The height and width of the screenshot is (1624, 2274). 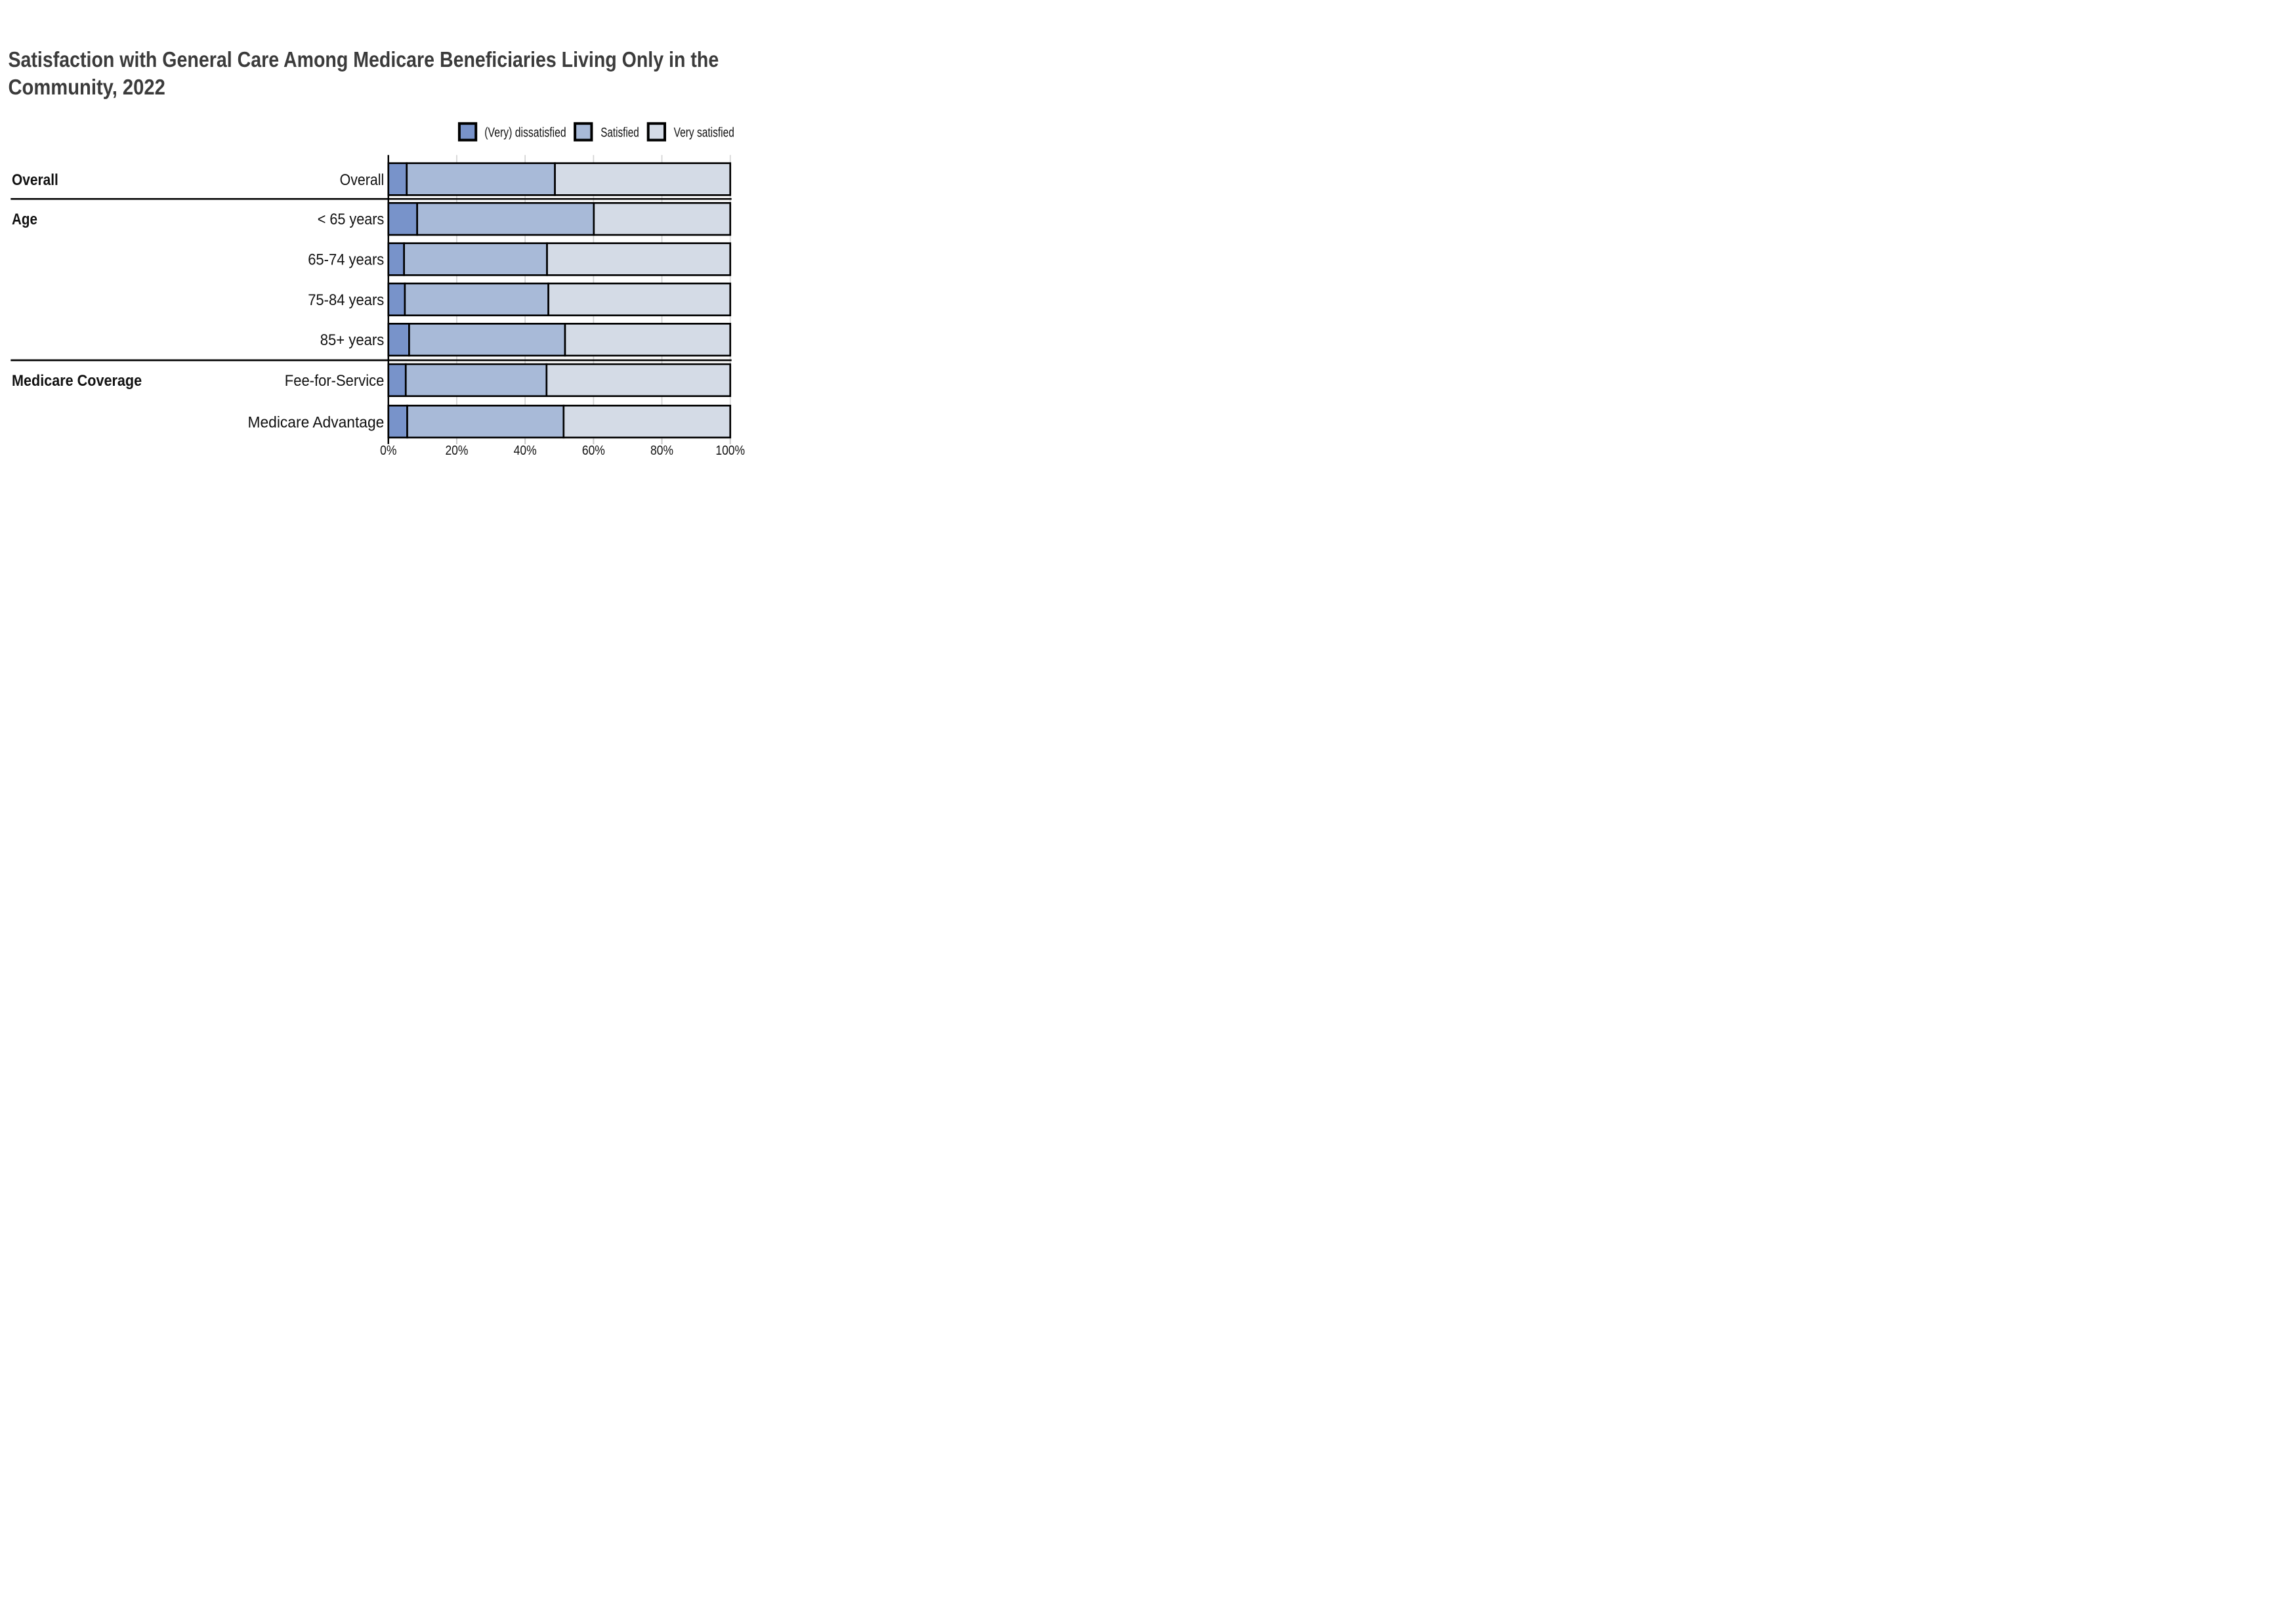 What do you see at coordinates (619, 132) in the screenshot?
I see `svg-text: Satisfied` at bounding box center [619, 132].